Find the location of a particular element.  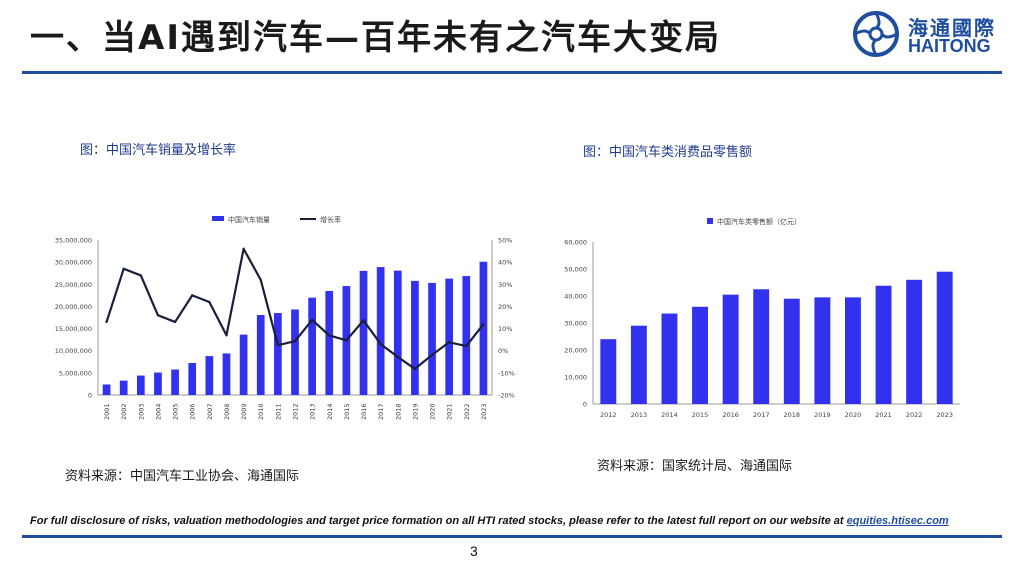

y-tick-label: 0 is located at coordinates (585, 405).